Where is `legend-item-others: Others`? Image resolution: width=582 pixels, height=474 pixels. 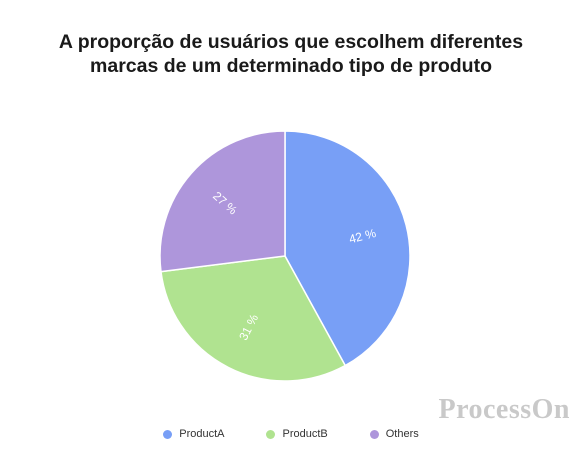
legend-item-others: Others is located at coordinates (394, 434).